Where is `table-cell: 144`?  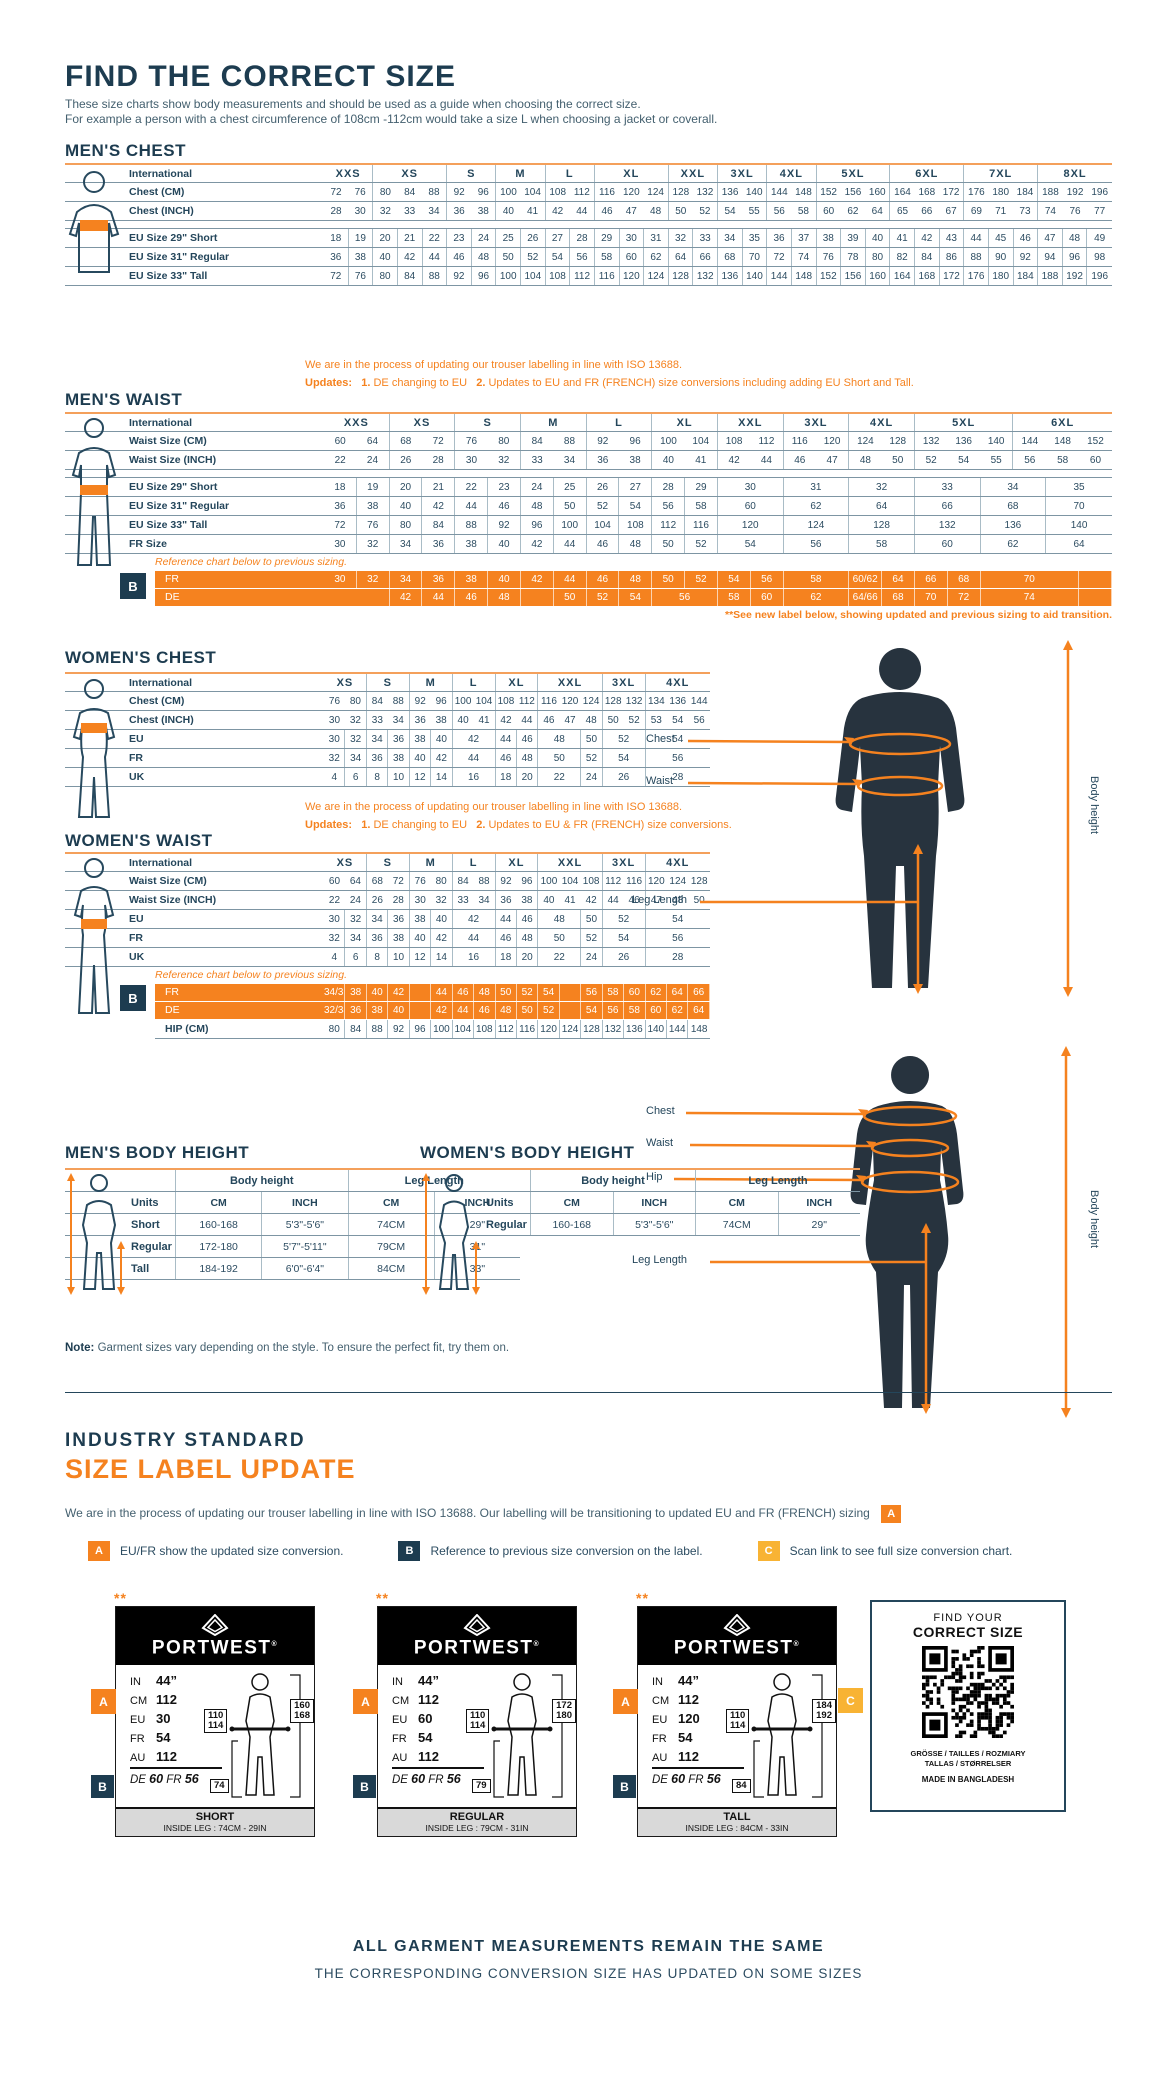 table-cell: 144 is located at coordinates (678, 1029).